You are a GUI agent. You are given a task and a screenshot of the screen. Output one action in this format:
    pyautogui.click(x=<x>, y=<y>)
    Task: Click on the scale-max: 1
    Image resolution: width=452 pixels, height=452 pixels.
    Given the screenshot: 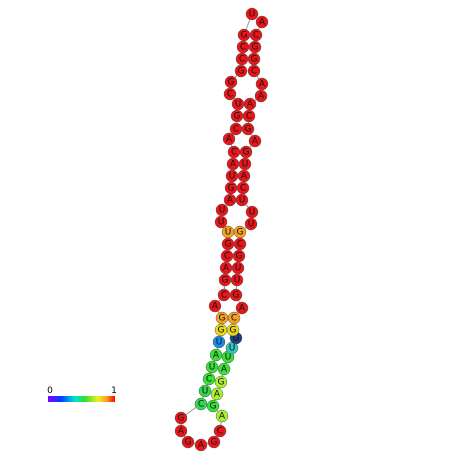 What is the action you would take?
    pyautogui.click(x=114, y=391)
    